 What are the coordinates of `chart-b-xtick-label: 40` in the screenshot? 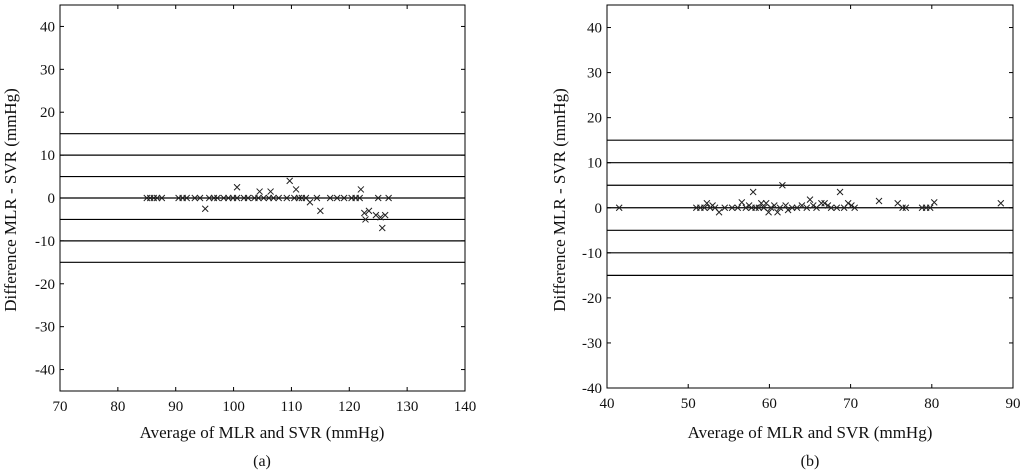 It's located at (607, 404).